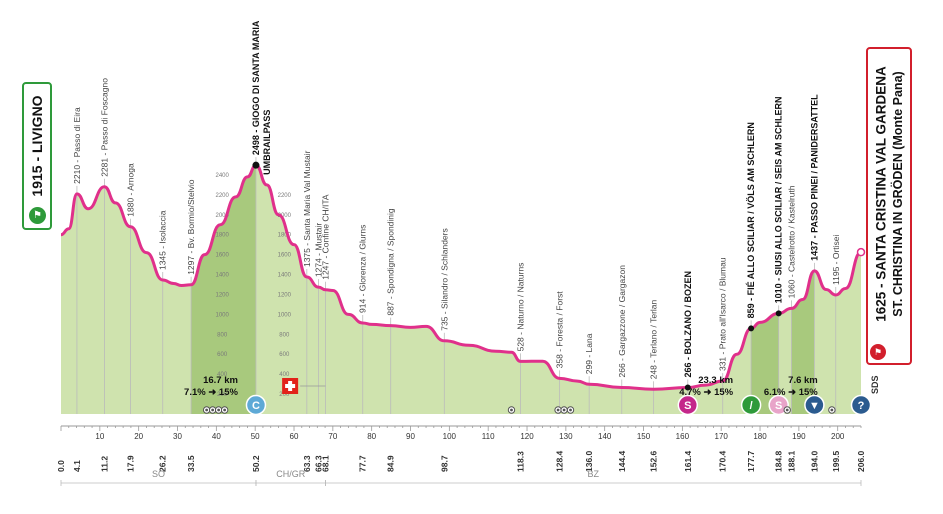 This screenshot has height=514, width=943. I want to click on axis-tick-50: 50, so click(255, 436).